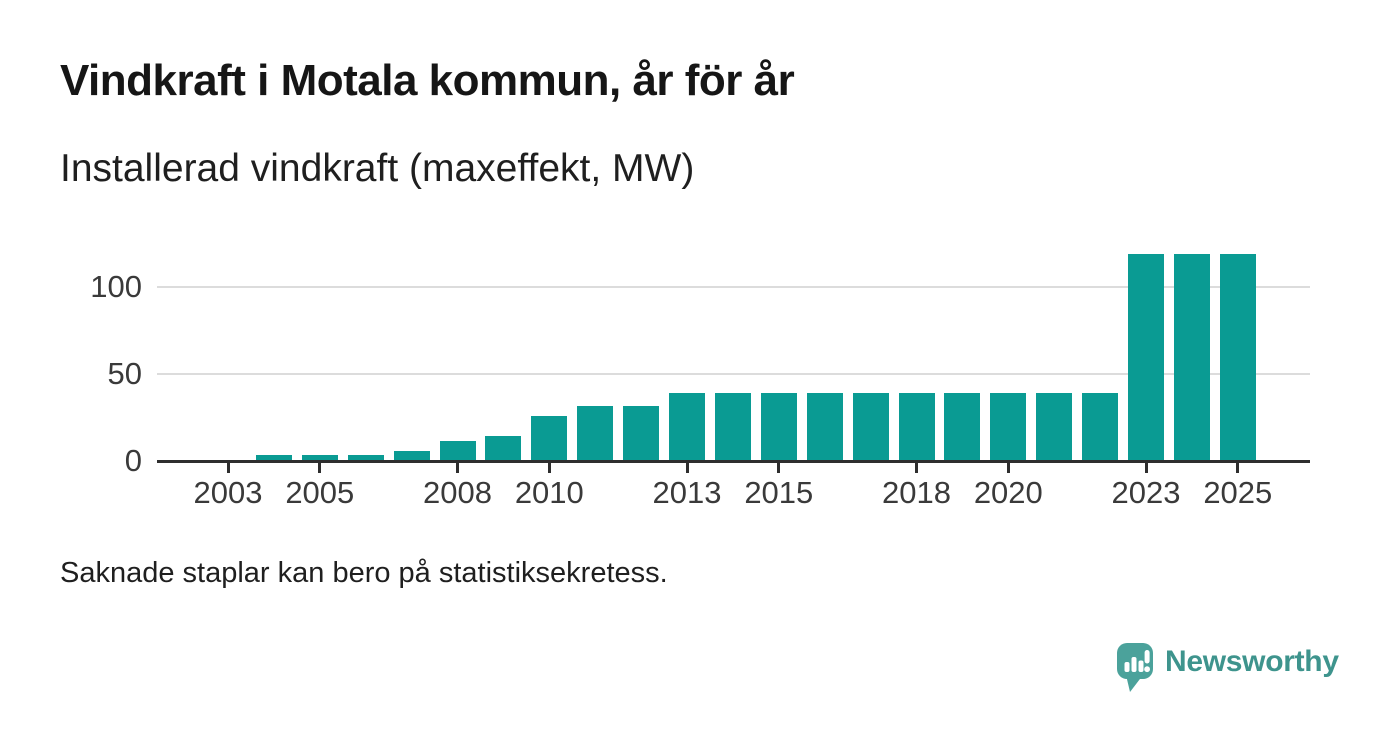  What do you see at coordinates (1100, 427) in the screenshot?
I see `bar-2022` at bounding box center [1100, 427].